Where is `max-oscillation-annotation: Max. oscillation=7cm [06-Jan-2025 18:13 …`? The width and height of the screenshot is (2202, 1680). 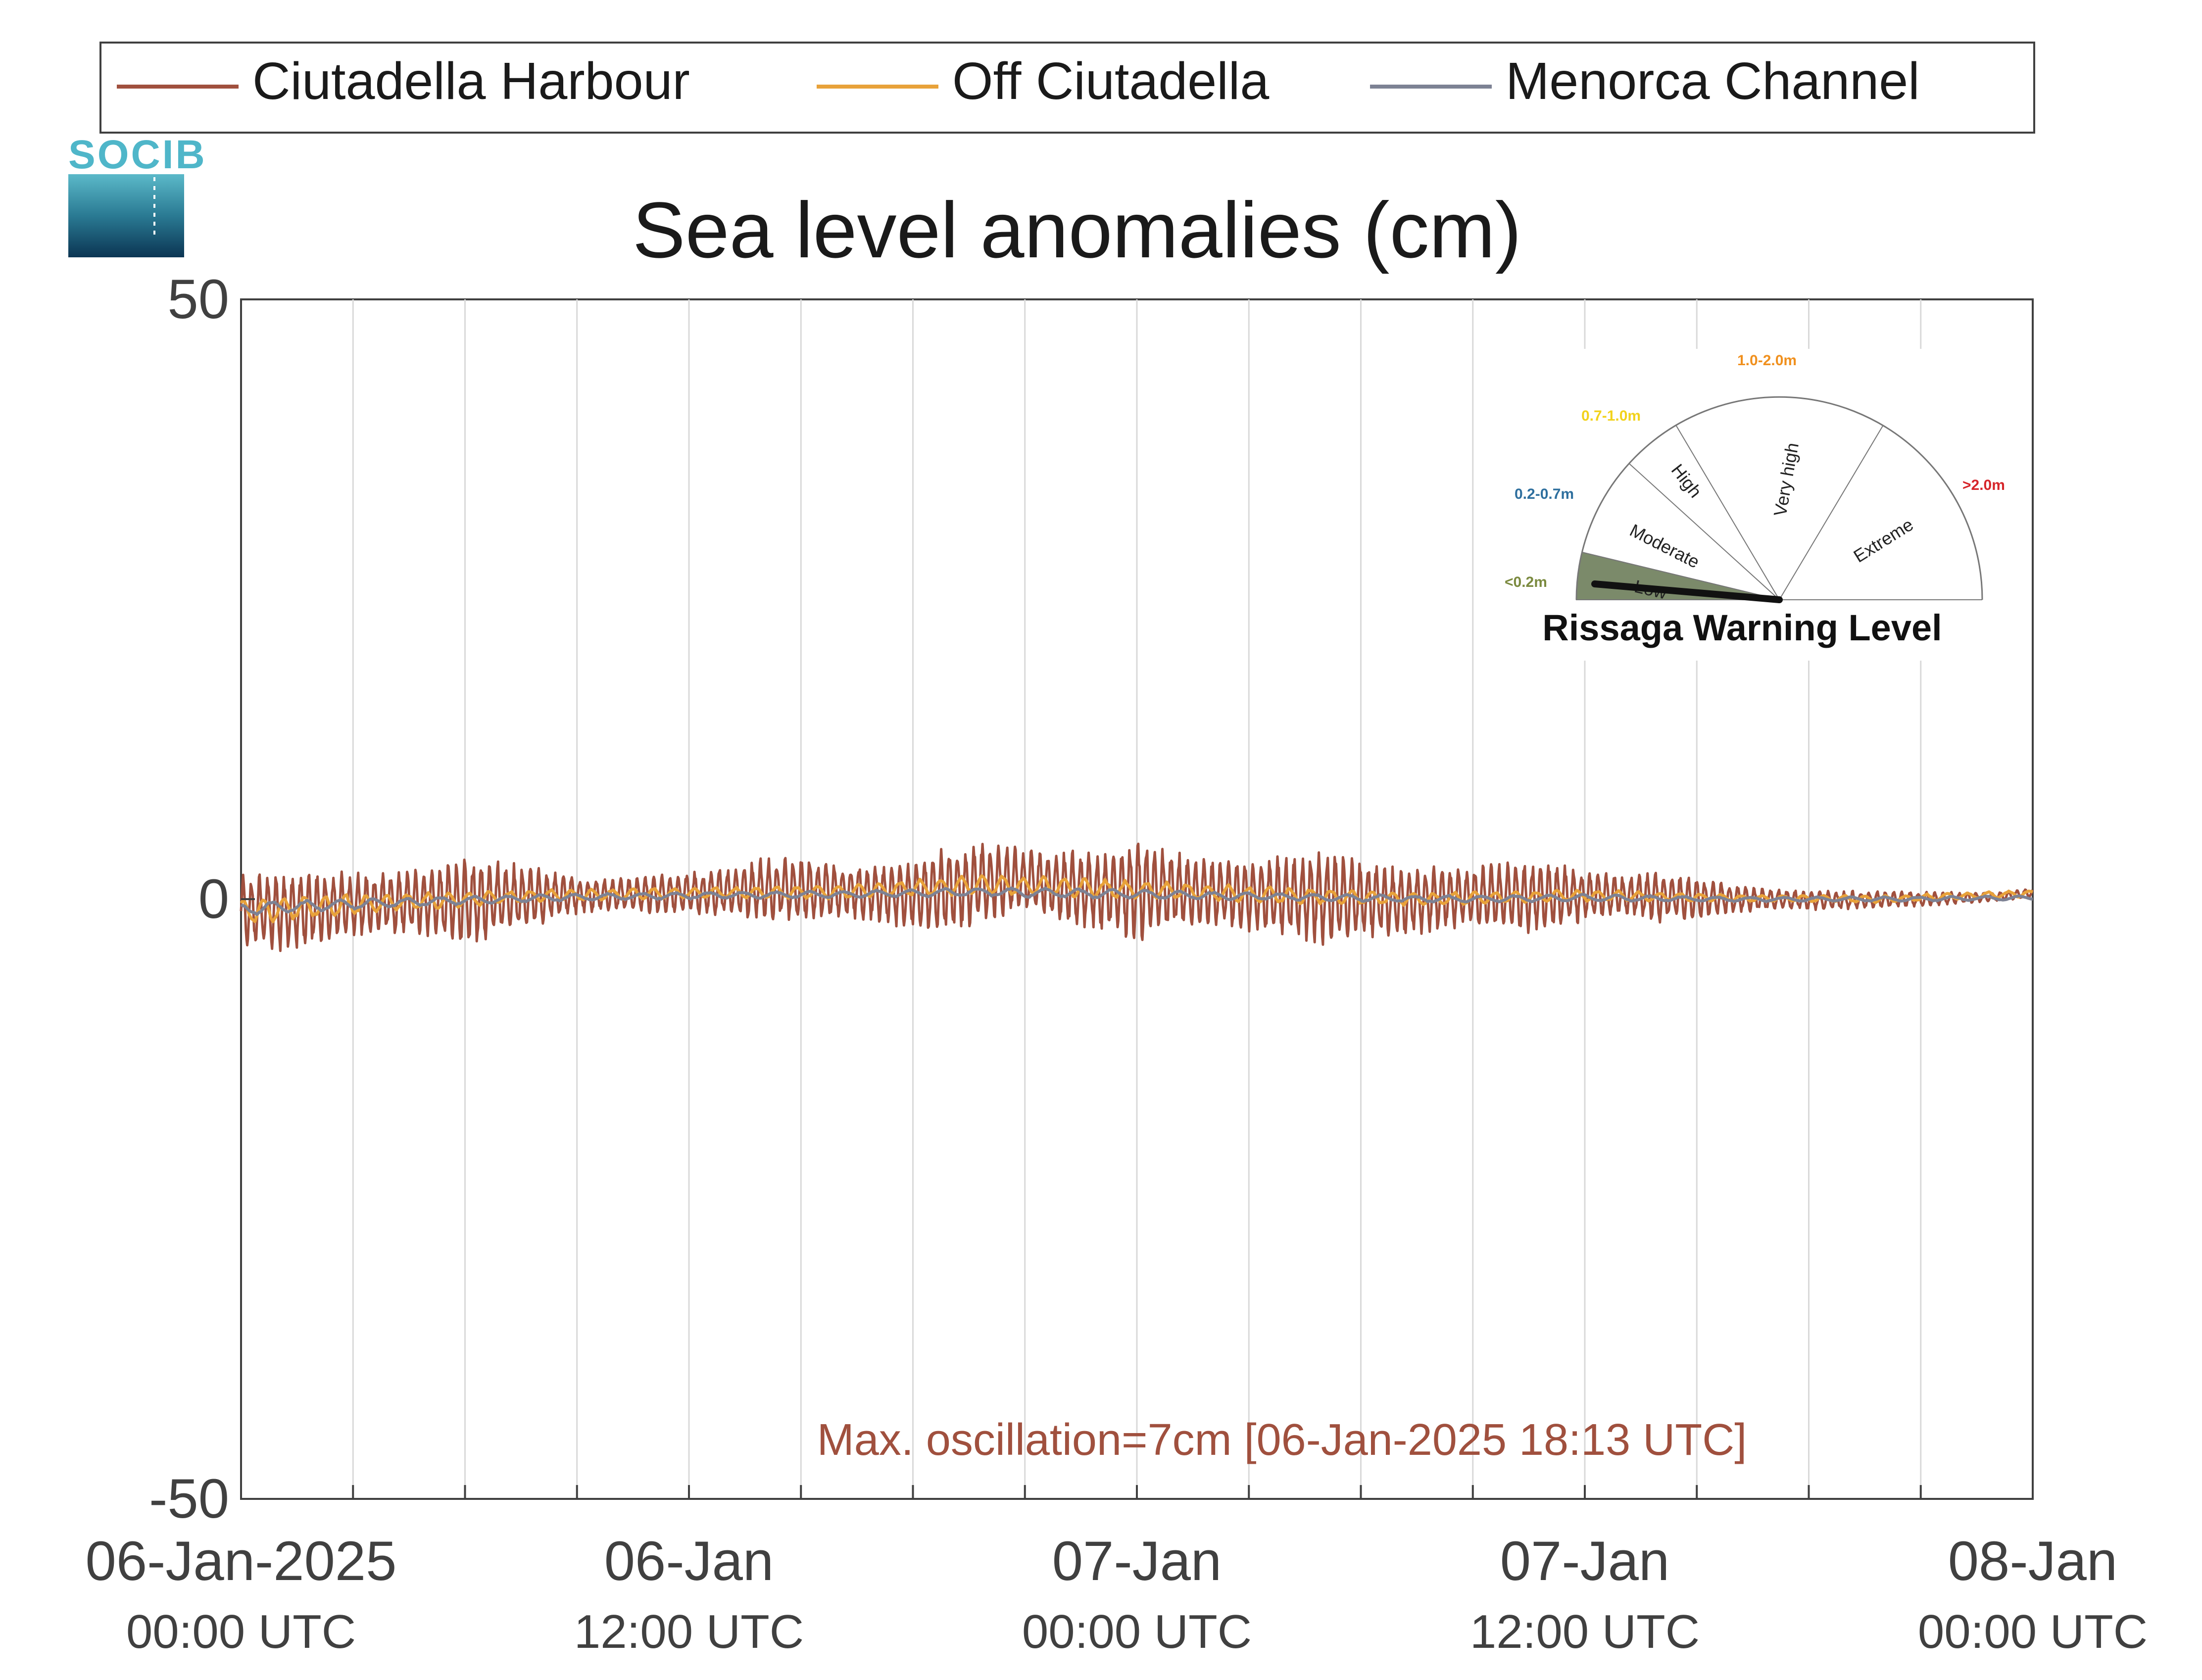 max-oscillation-annotation: Max. oscillation=7cm [06-Jan-2025 18:13 … is located at coordinates (1282, 1440).